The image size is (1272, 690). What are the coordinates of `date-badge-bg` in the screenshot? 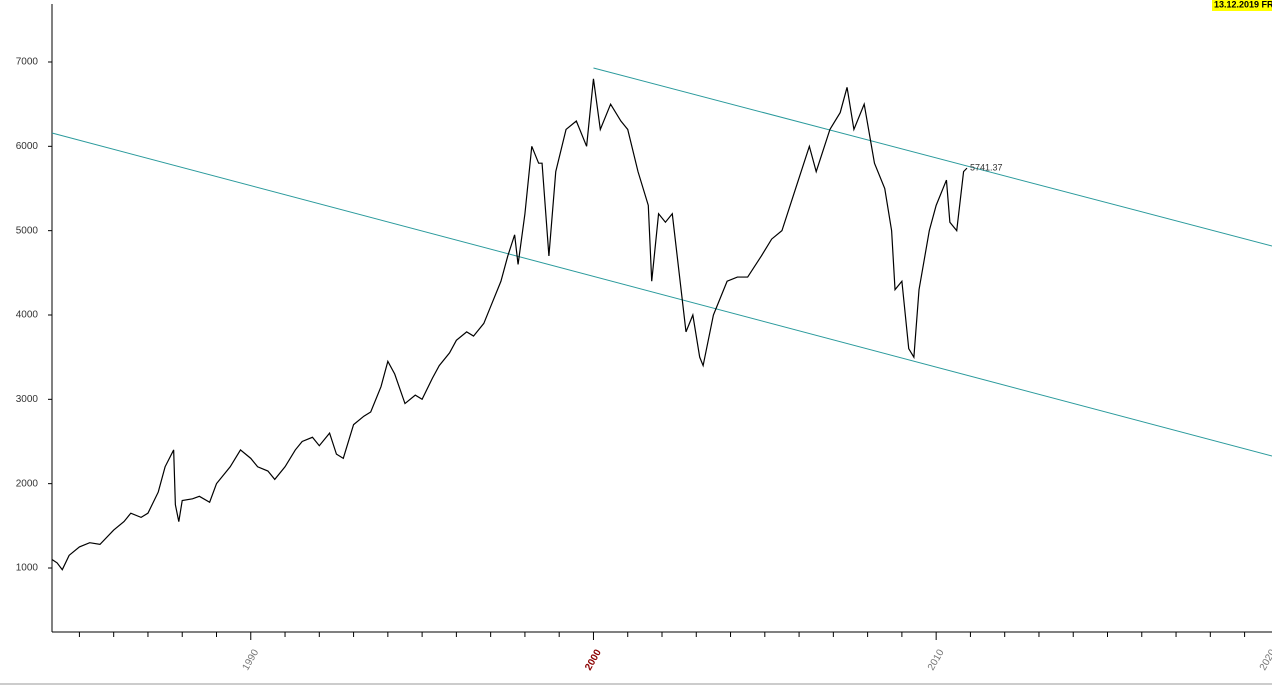 It's located at (1242, 5).